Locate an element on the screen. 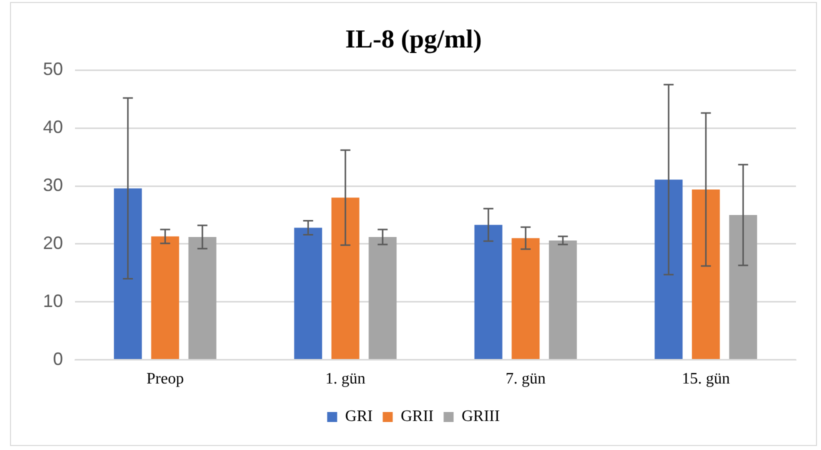 The width and height of the screenshot is (821, 450). y-tick-label: 20 is located at coordinates (53, 242).